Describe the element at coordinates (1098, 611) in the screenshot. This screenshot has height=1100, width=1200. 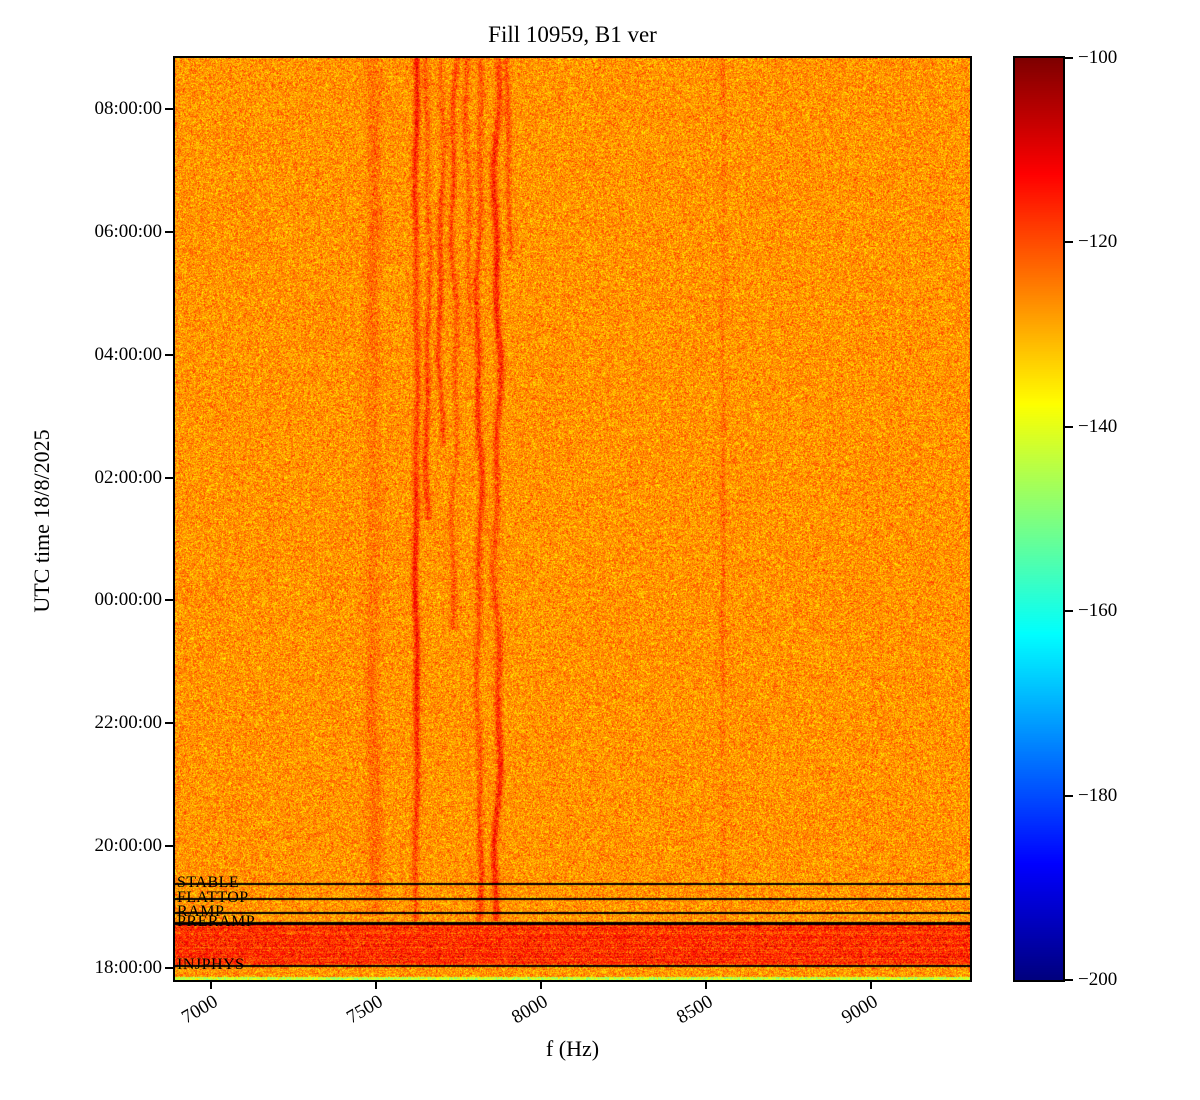
I see `colorbar-tick-label: −160` at that location.